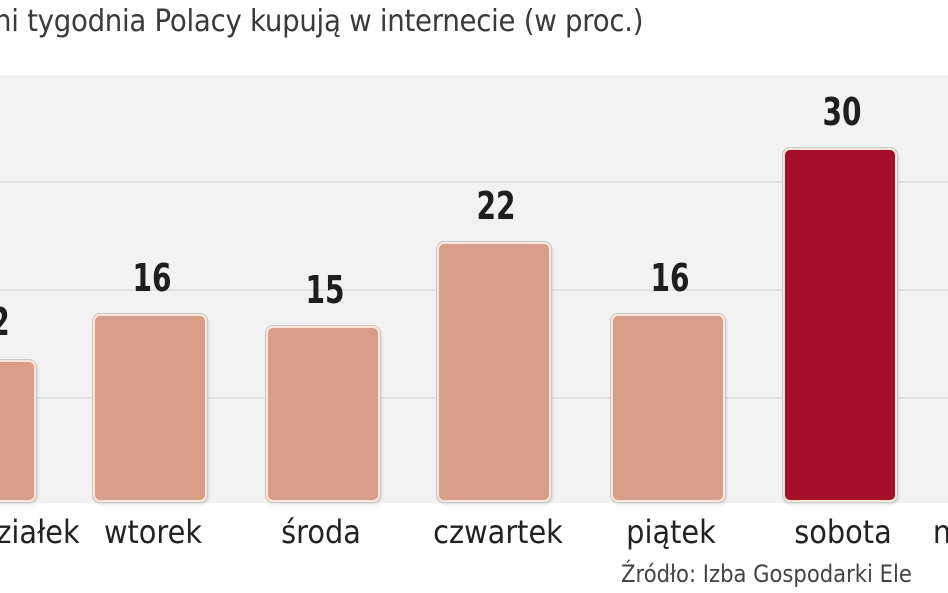  What do you see at coordinates (474, 182) in the screenshot?
I see `gridline` at bounding box center [474, 182].